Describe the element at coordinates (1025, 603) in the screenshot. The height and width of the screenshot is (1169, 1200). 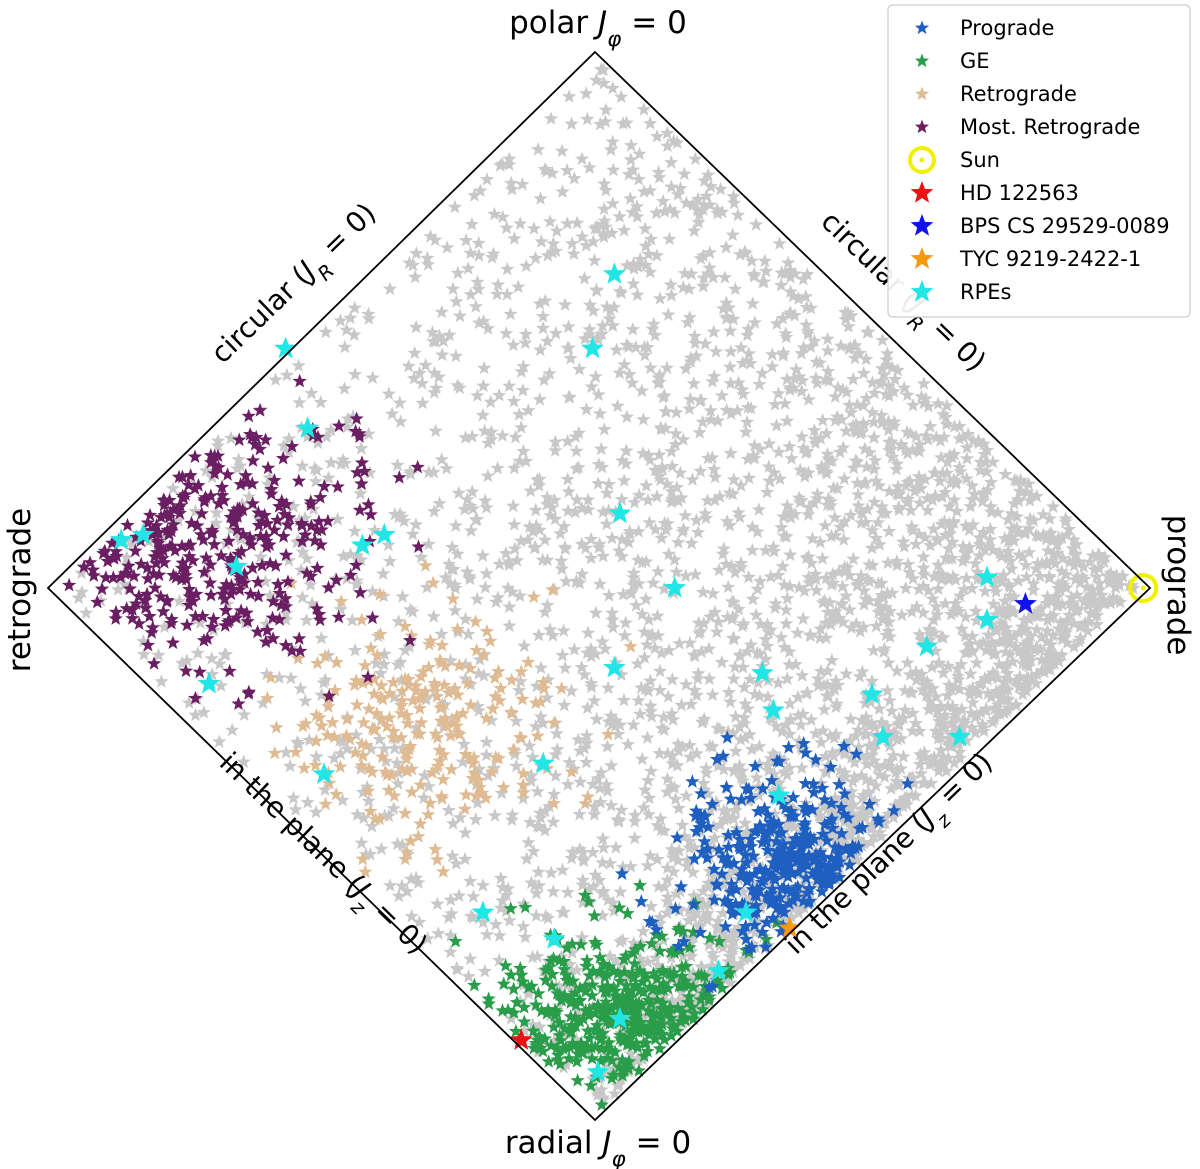
I see `star-bps` at that location.